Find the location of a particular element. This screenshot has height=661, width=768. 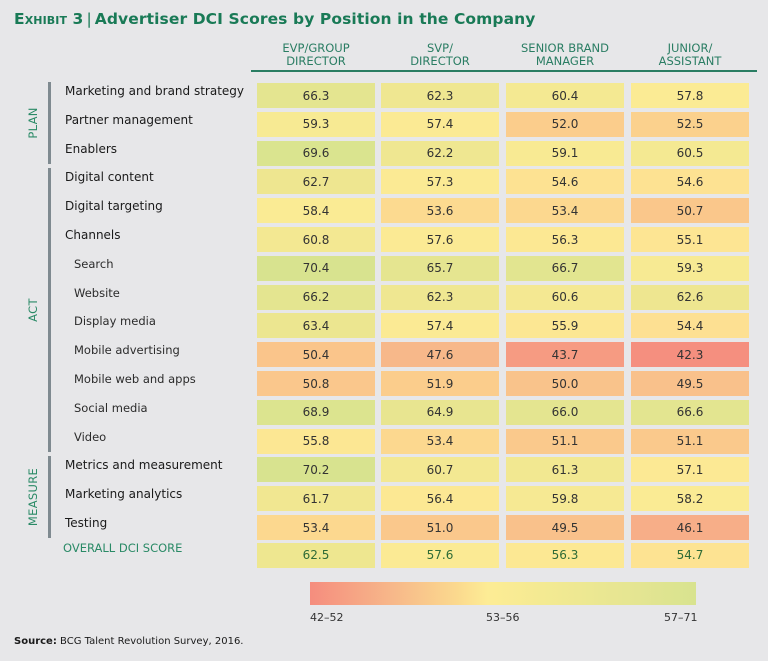

heatmap-cell: 56.4 is located at coordinates (440, 499).